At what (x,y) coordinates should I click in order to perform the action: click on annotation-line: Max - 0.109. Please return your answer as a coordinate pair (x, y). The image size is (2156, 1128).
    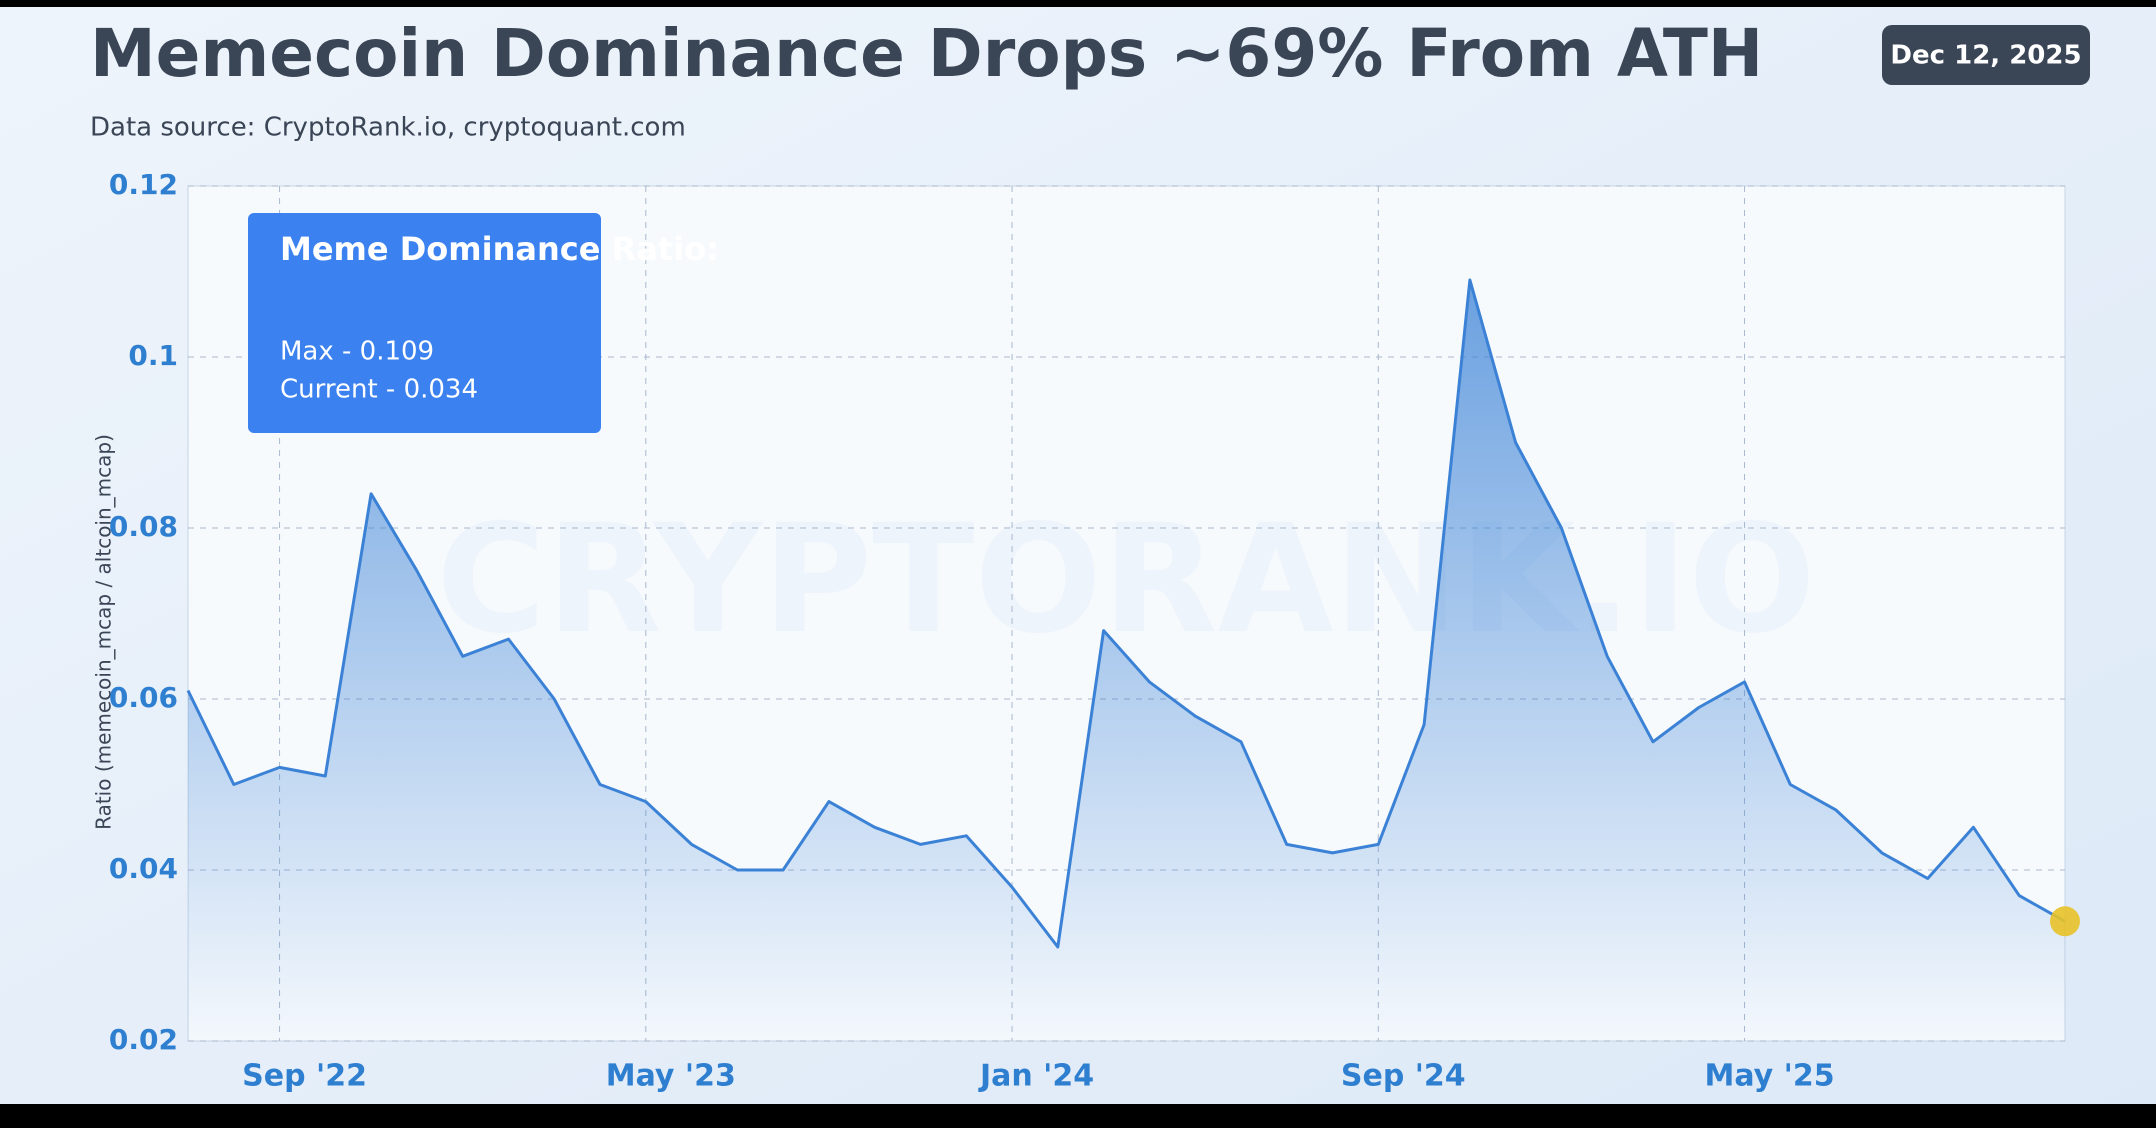
    Looking at the image, I should click on (357, 352).